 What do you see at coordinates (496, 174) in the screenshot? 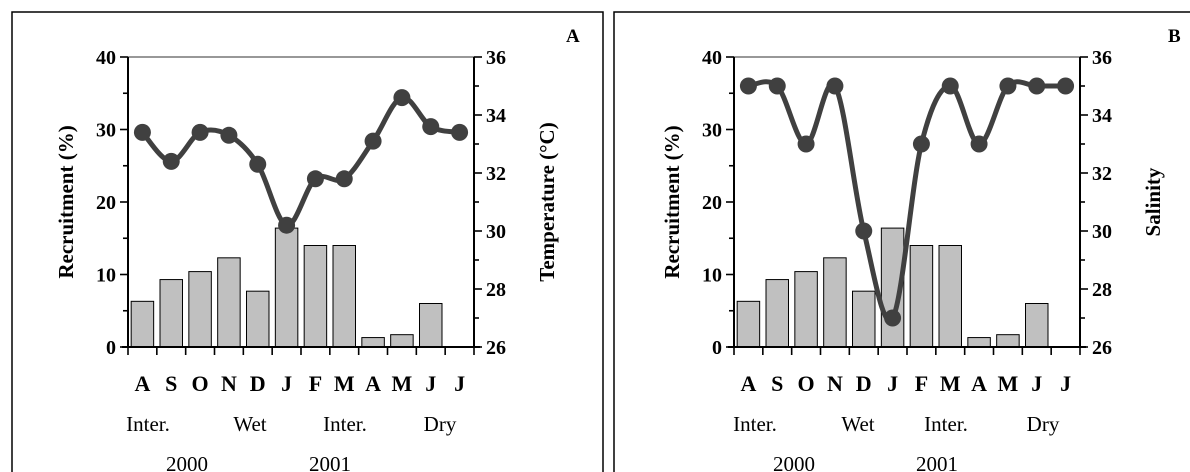
I see `y2-tick-label: 32` at bounding box center [496, 174].